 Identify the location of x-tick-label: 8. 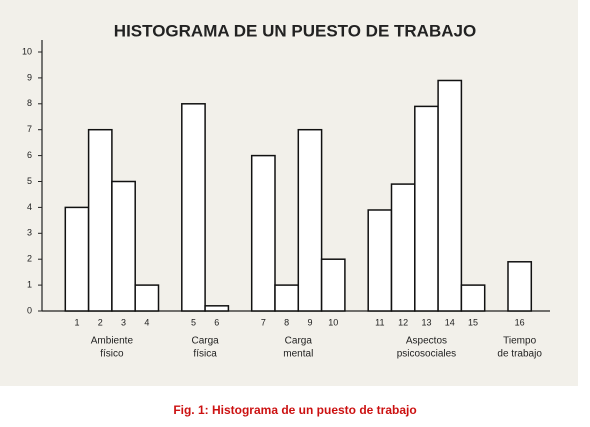
(286, 322).